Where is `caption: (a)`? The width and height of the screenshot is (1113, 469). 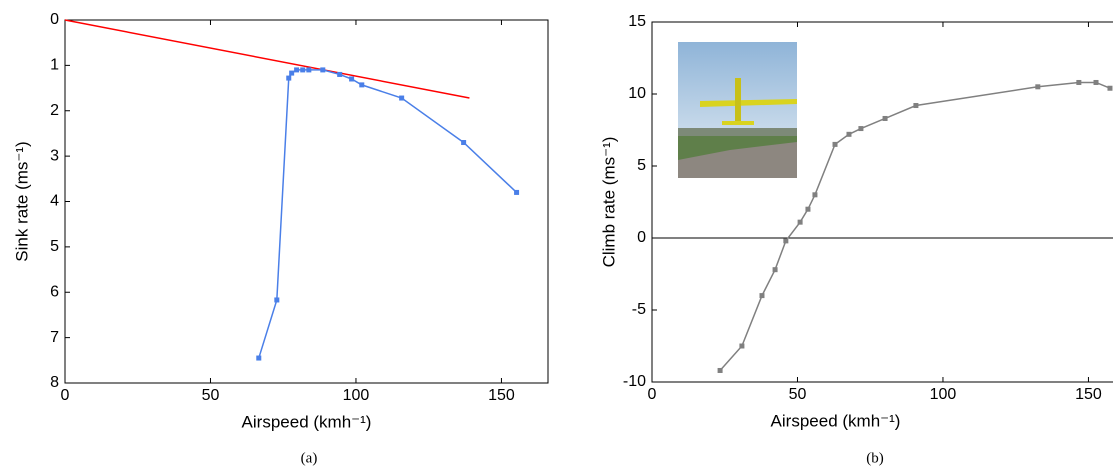 caption: (a) is located at coordinates (309, 458).